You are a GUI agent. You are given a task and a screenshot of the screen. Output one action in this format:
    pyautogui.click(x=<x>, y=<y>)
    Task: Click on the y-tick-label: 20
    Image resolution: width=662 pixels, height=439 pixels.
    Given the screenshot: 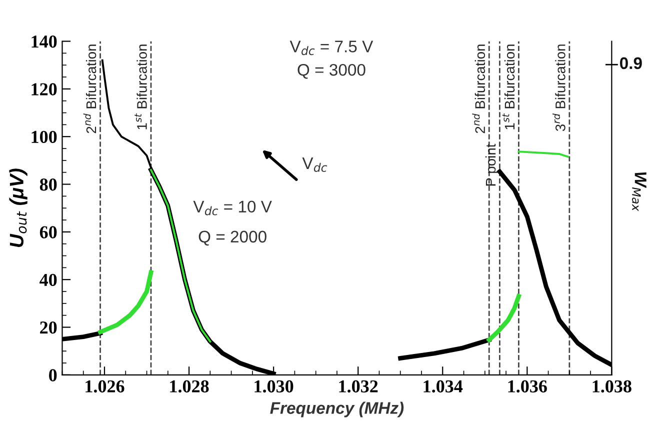 What is the action you would take?
    pyautogui.click(x=48, y=328)
    